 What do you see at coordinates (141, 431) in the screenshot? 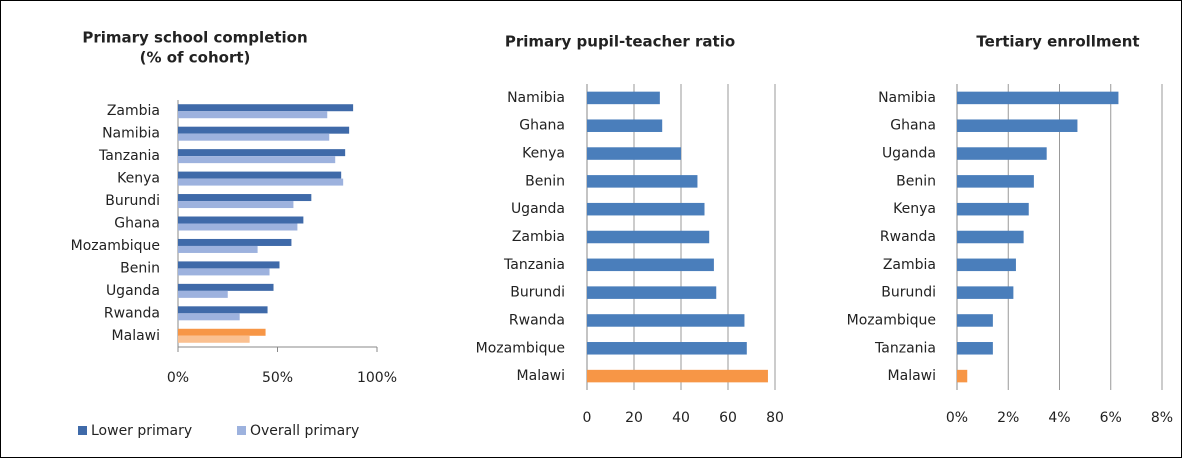
I see `legend-label: Lower primary` at bounding box center [141, 431].